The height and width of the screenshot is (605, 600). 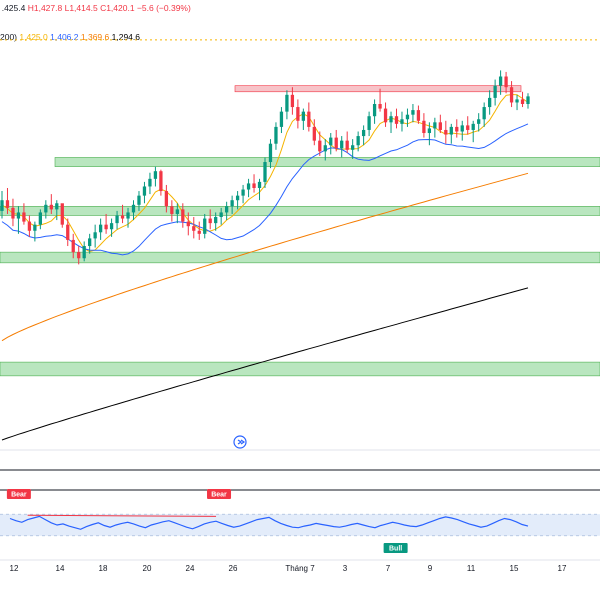 I want to click on time-axis: 12 14 18 20 24 26 Tháng 7 3 7 9 11 15 17, so click(x=288, y=568).